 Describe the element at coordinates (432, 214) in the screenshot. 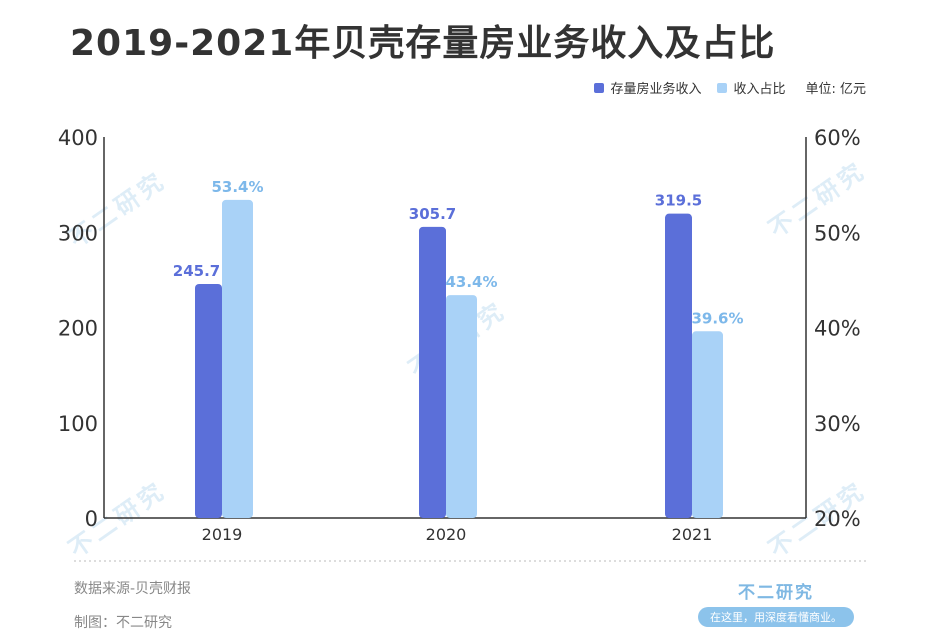

I see `data-label-series1: 305.7` at that location.